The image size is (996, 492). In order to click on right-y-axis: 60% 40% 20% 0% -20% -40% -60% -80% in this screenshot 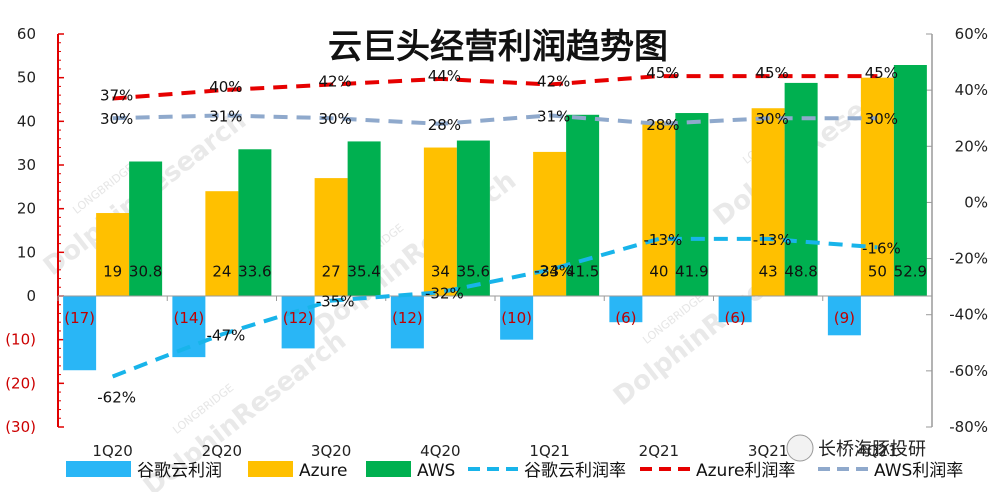, I will do `click(957, 230)`.